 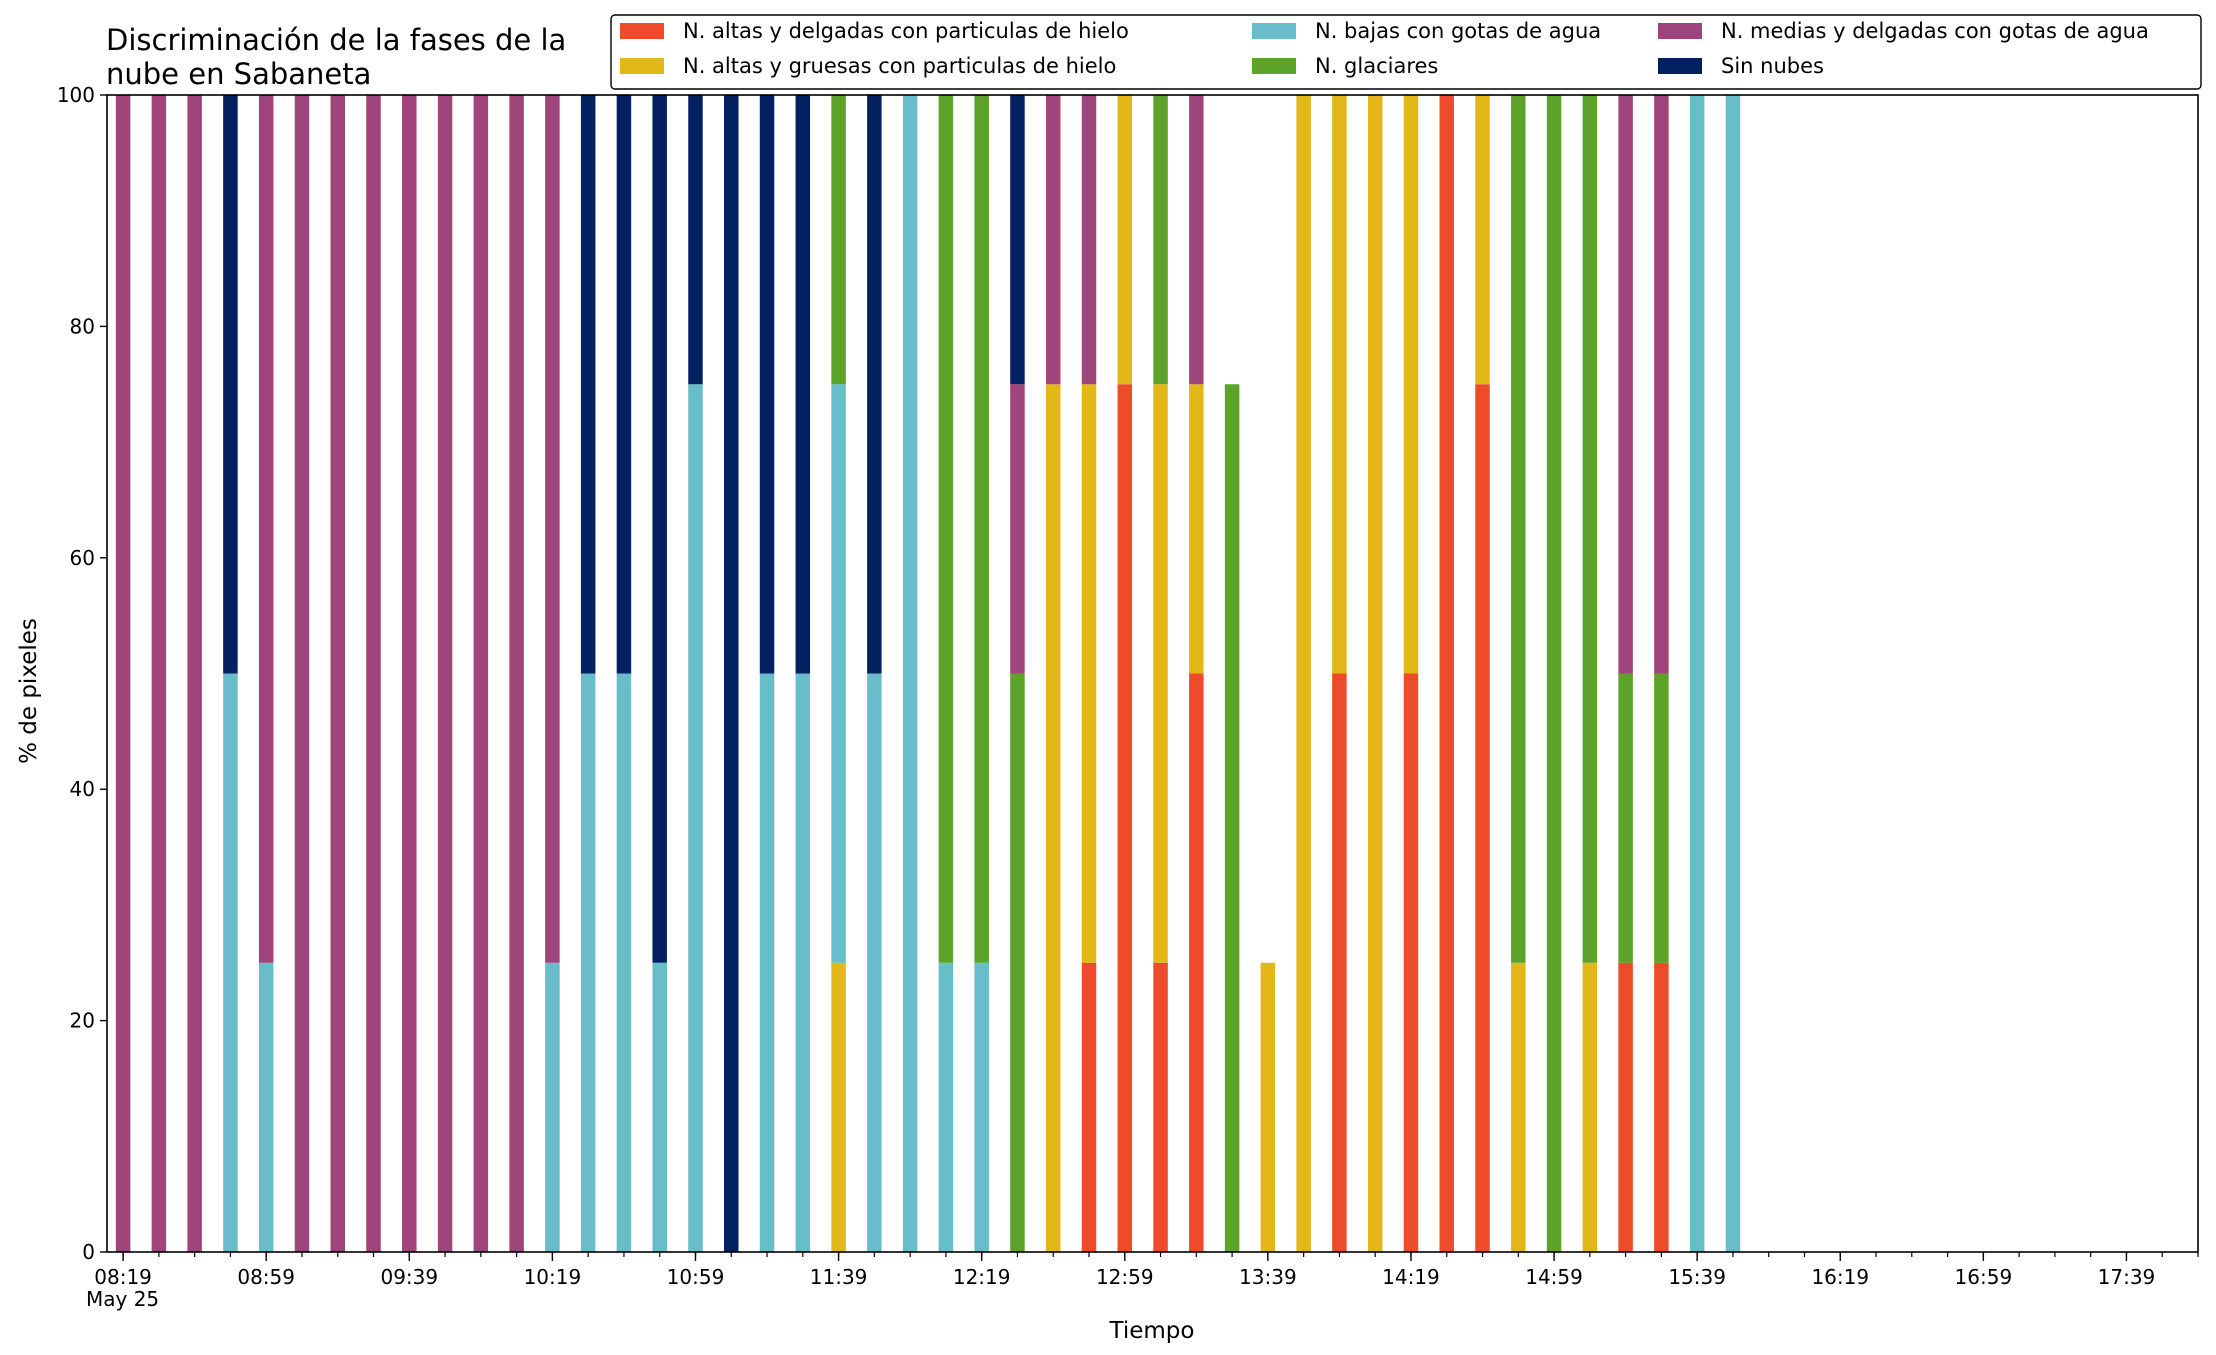 I want to click on legend-entry: N. medias y delgadas con gotas de agua, so click(x=1935, y=31).